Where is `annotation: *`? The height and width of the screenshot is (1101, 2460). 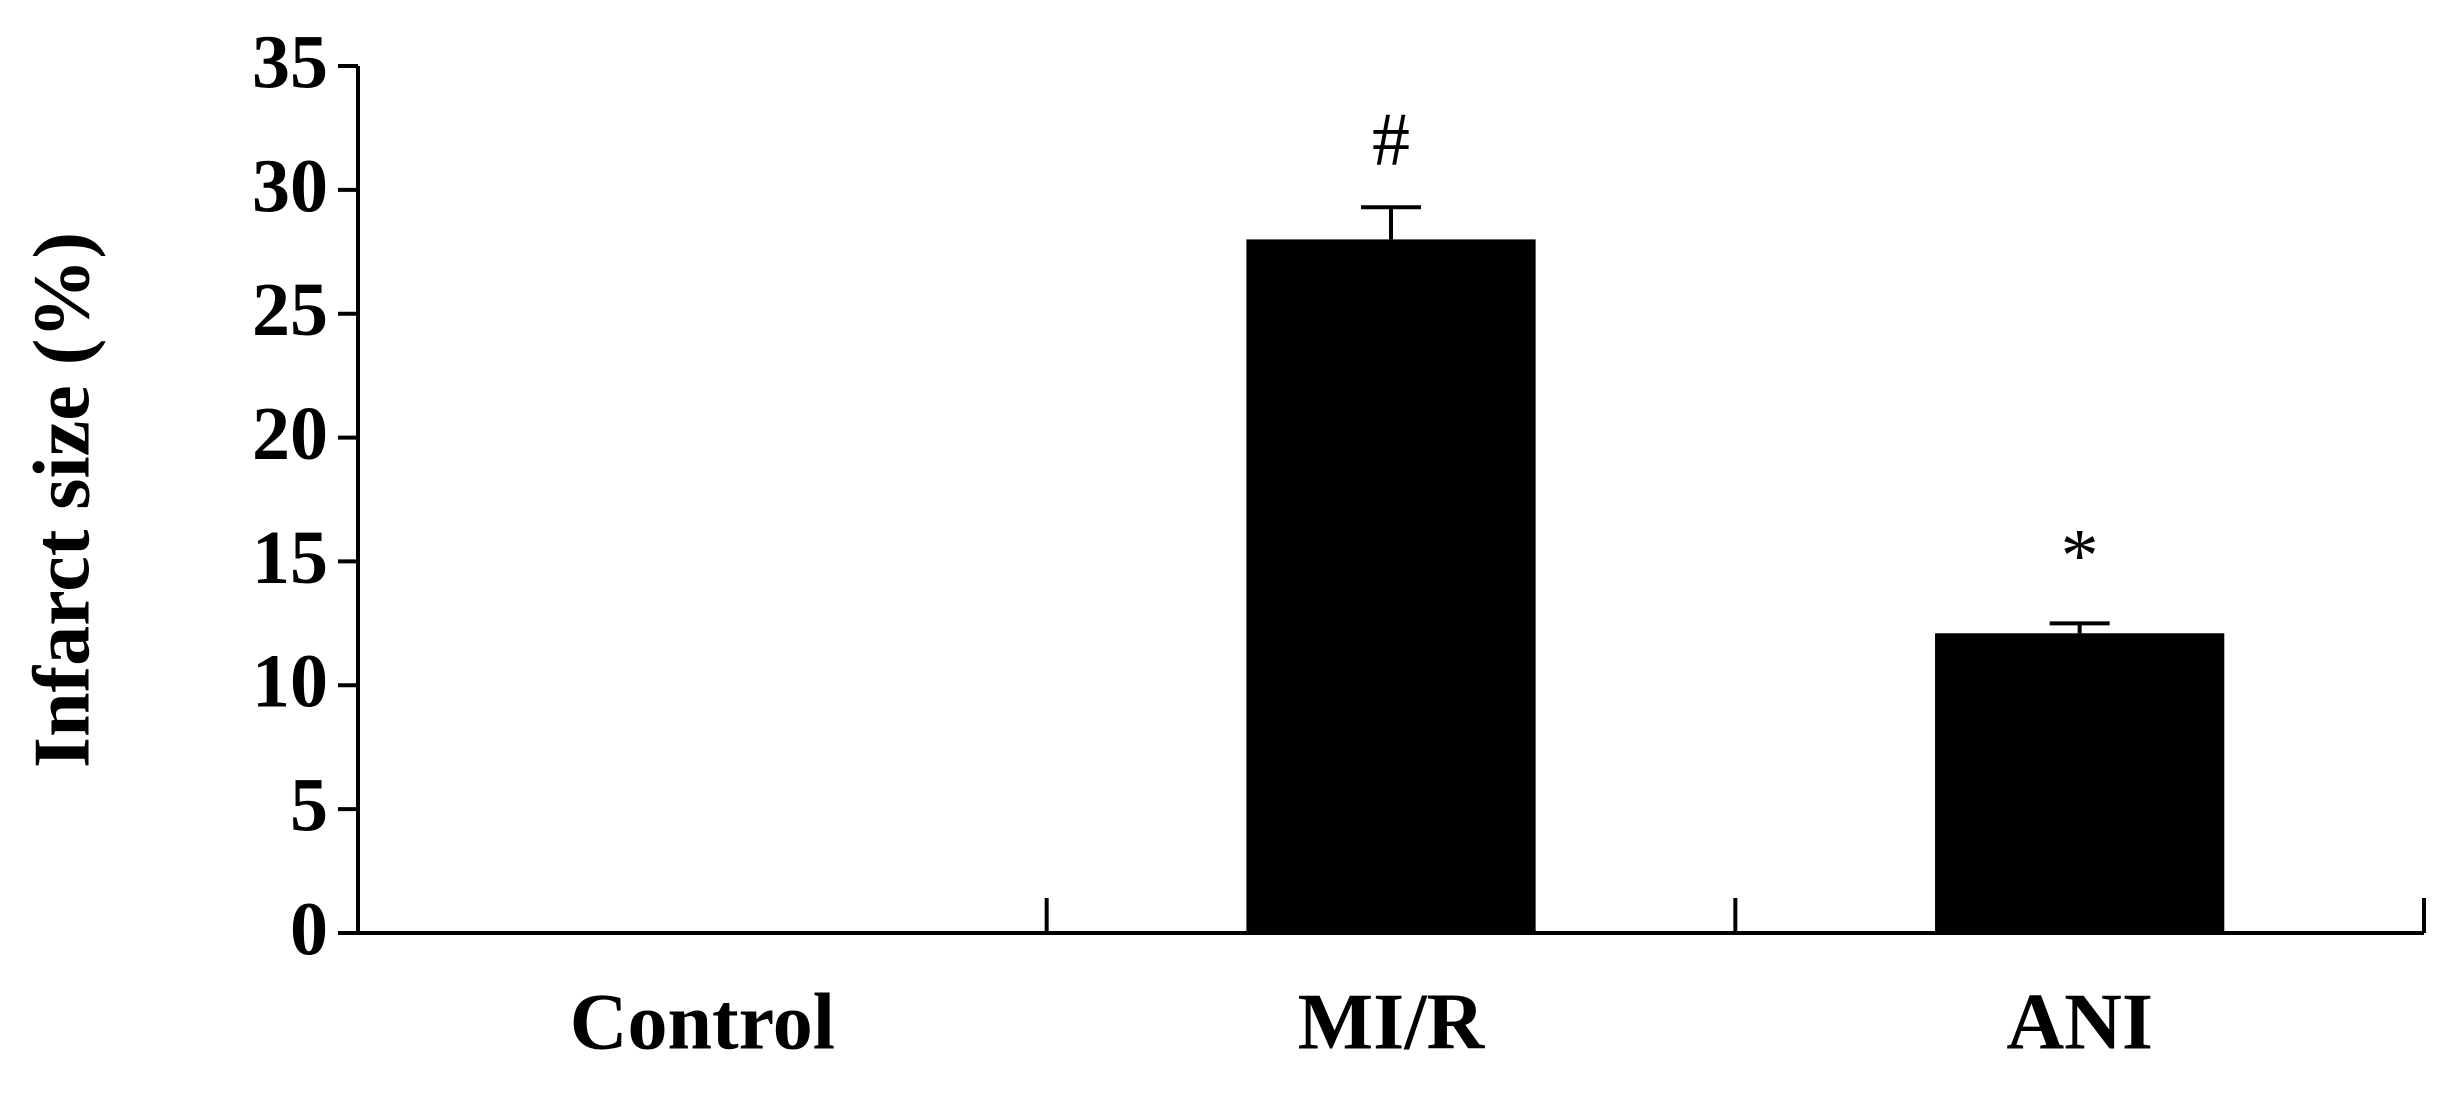 annotation: * is located at coordinates (2080, 556).